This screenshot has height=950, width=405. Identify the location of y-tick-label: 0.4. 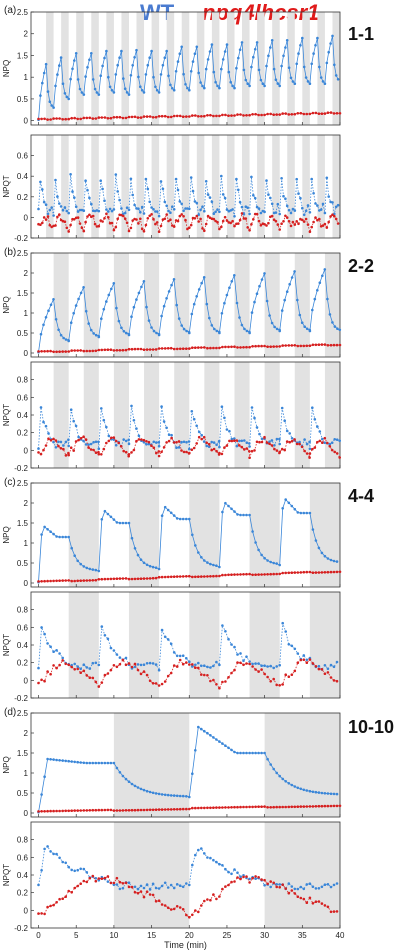
(23, 176).